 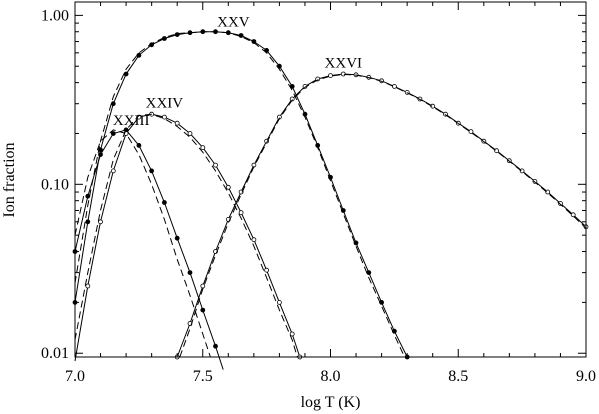 I want to click on y-tick-label: 0.10, so click(x=55, y=184).